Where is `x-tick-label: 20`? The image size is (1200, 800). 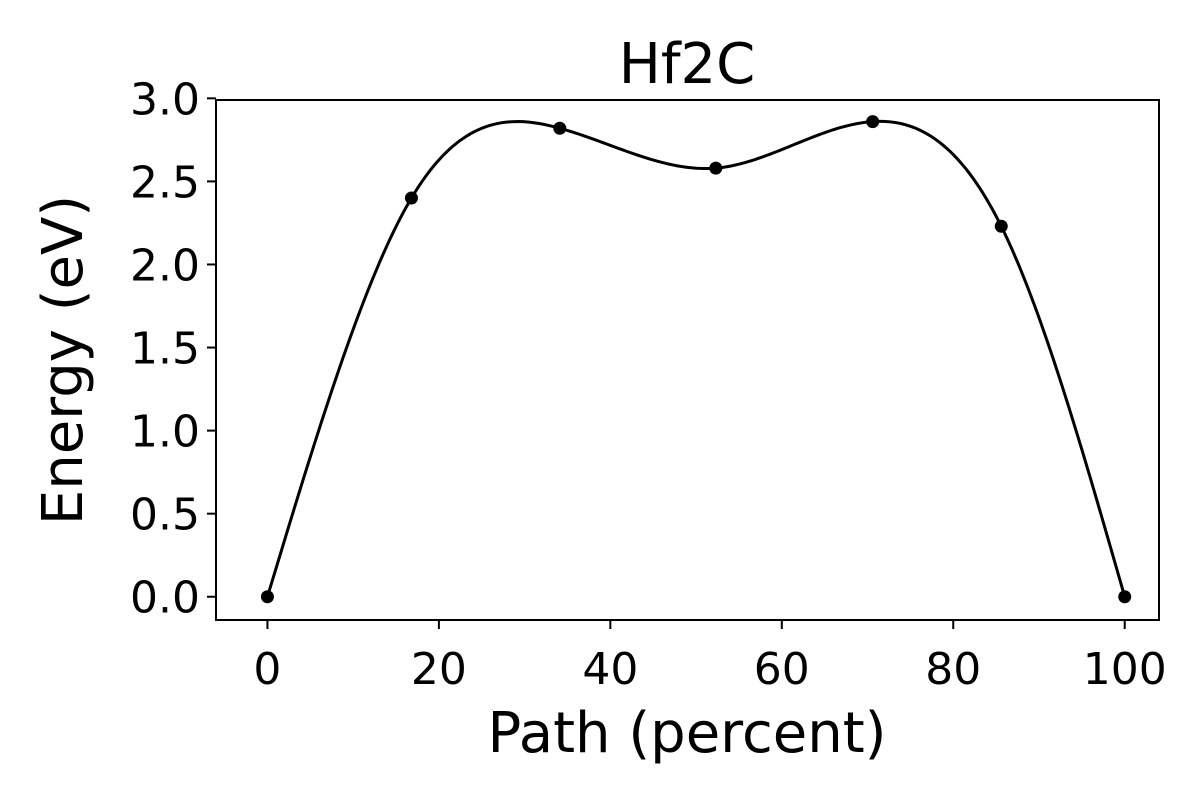 x-tick-label: 20 is located at coordinates (439, 669).